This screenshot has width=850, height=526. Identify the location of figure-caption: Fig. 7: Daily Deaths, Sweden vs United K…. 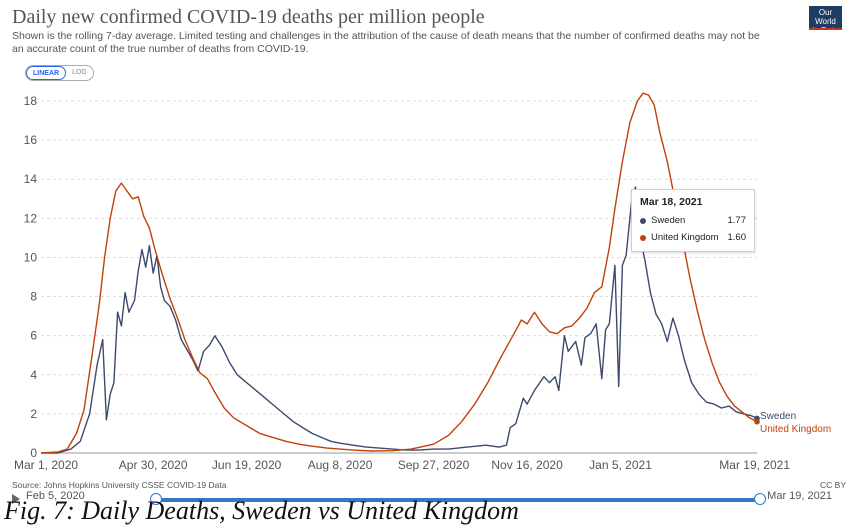
(261, 510).